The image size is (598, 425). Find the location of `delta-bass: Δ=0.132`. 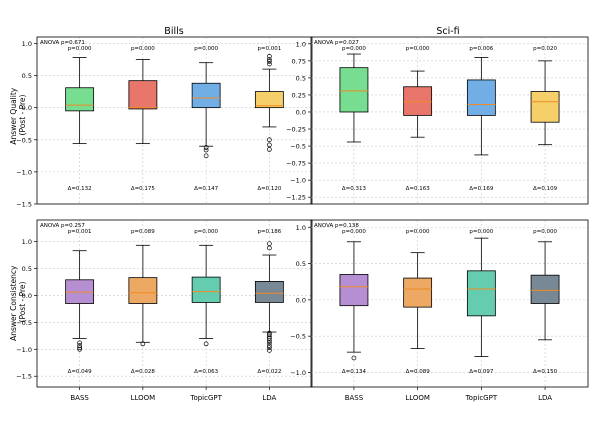

delta-bass: Δ=0.132 is located at coordinates (80, 189).